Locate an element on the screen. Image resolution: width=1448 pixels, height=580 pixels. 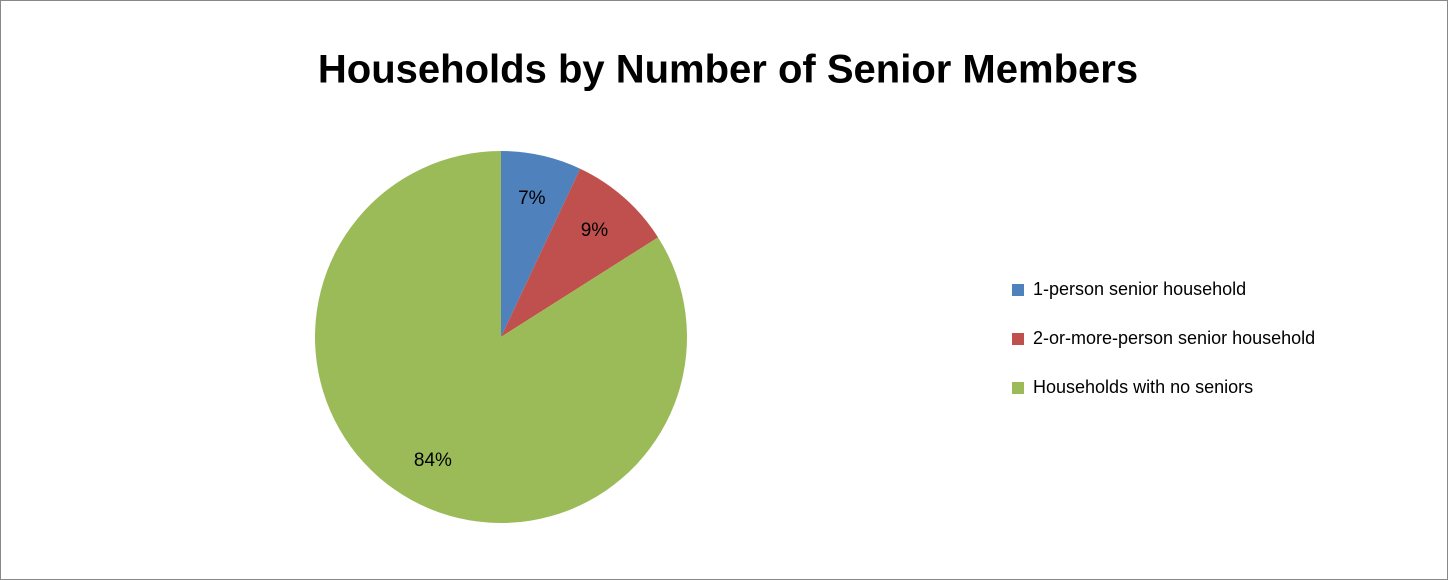
chart-title: Households by Number of Senior Members is located at coordinates (728, 70).